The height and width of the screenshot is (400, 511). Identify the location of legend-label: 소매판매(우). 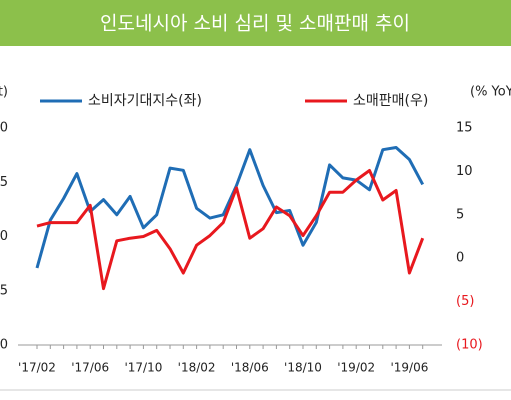
(390, 101).